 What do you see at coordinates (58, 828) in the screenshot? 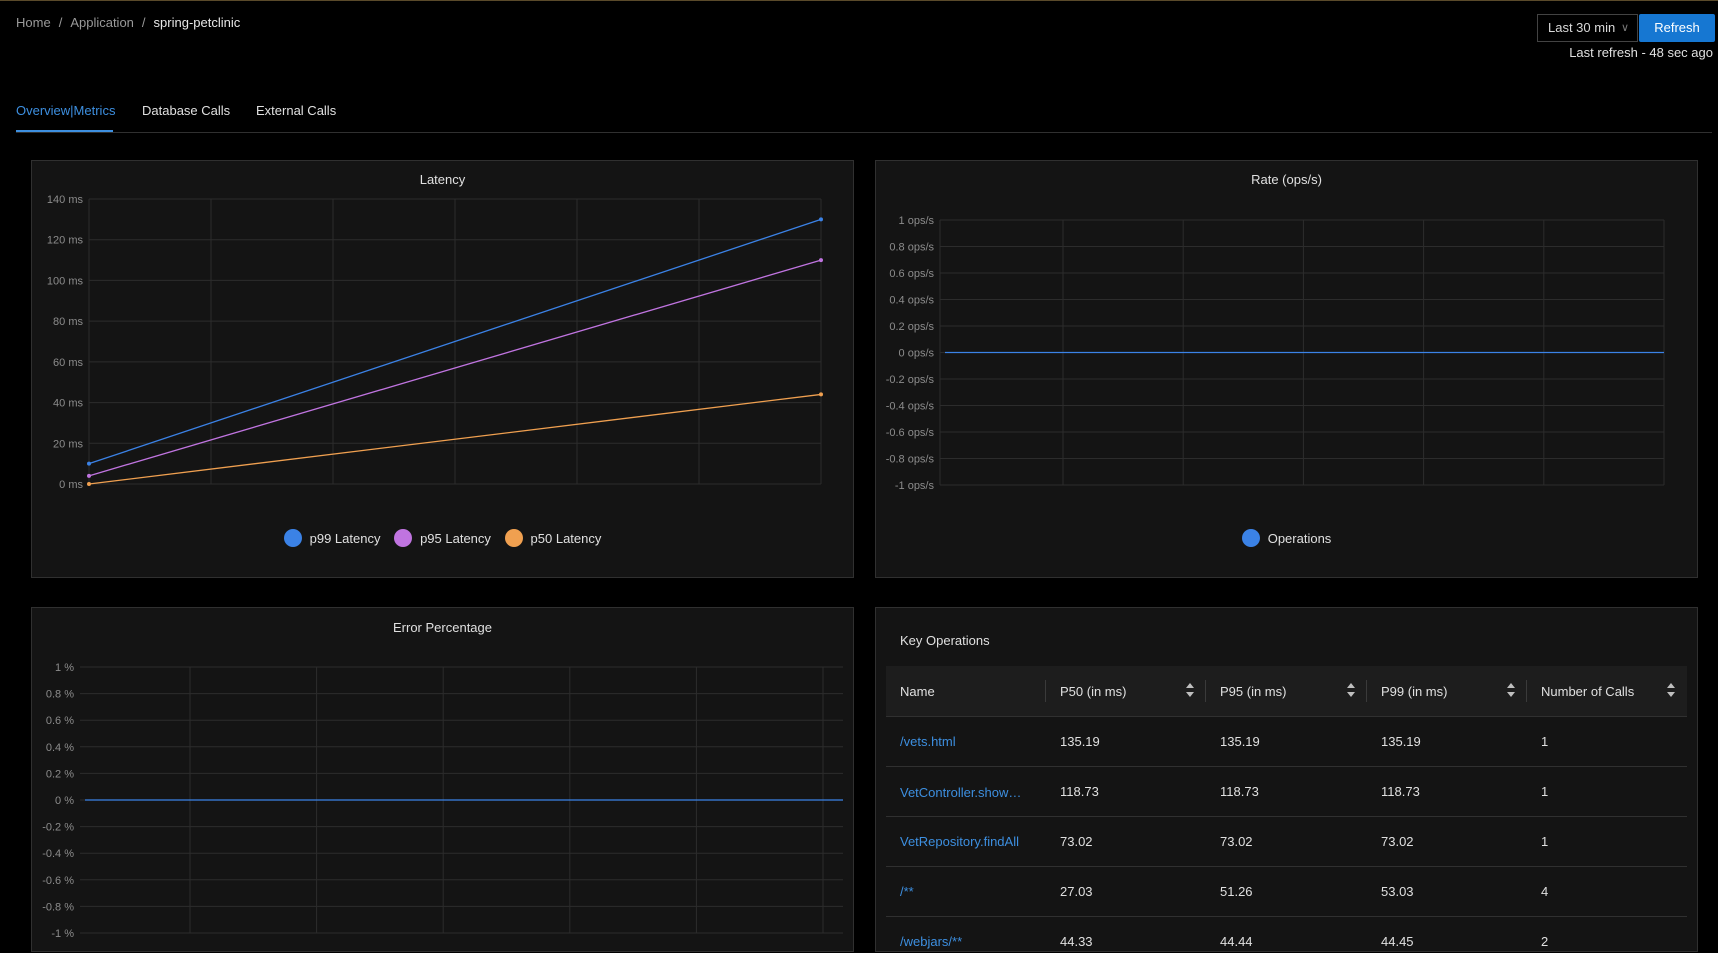
I see `y-tick-label: -0.2 %` at bounding box center [58, 828].